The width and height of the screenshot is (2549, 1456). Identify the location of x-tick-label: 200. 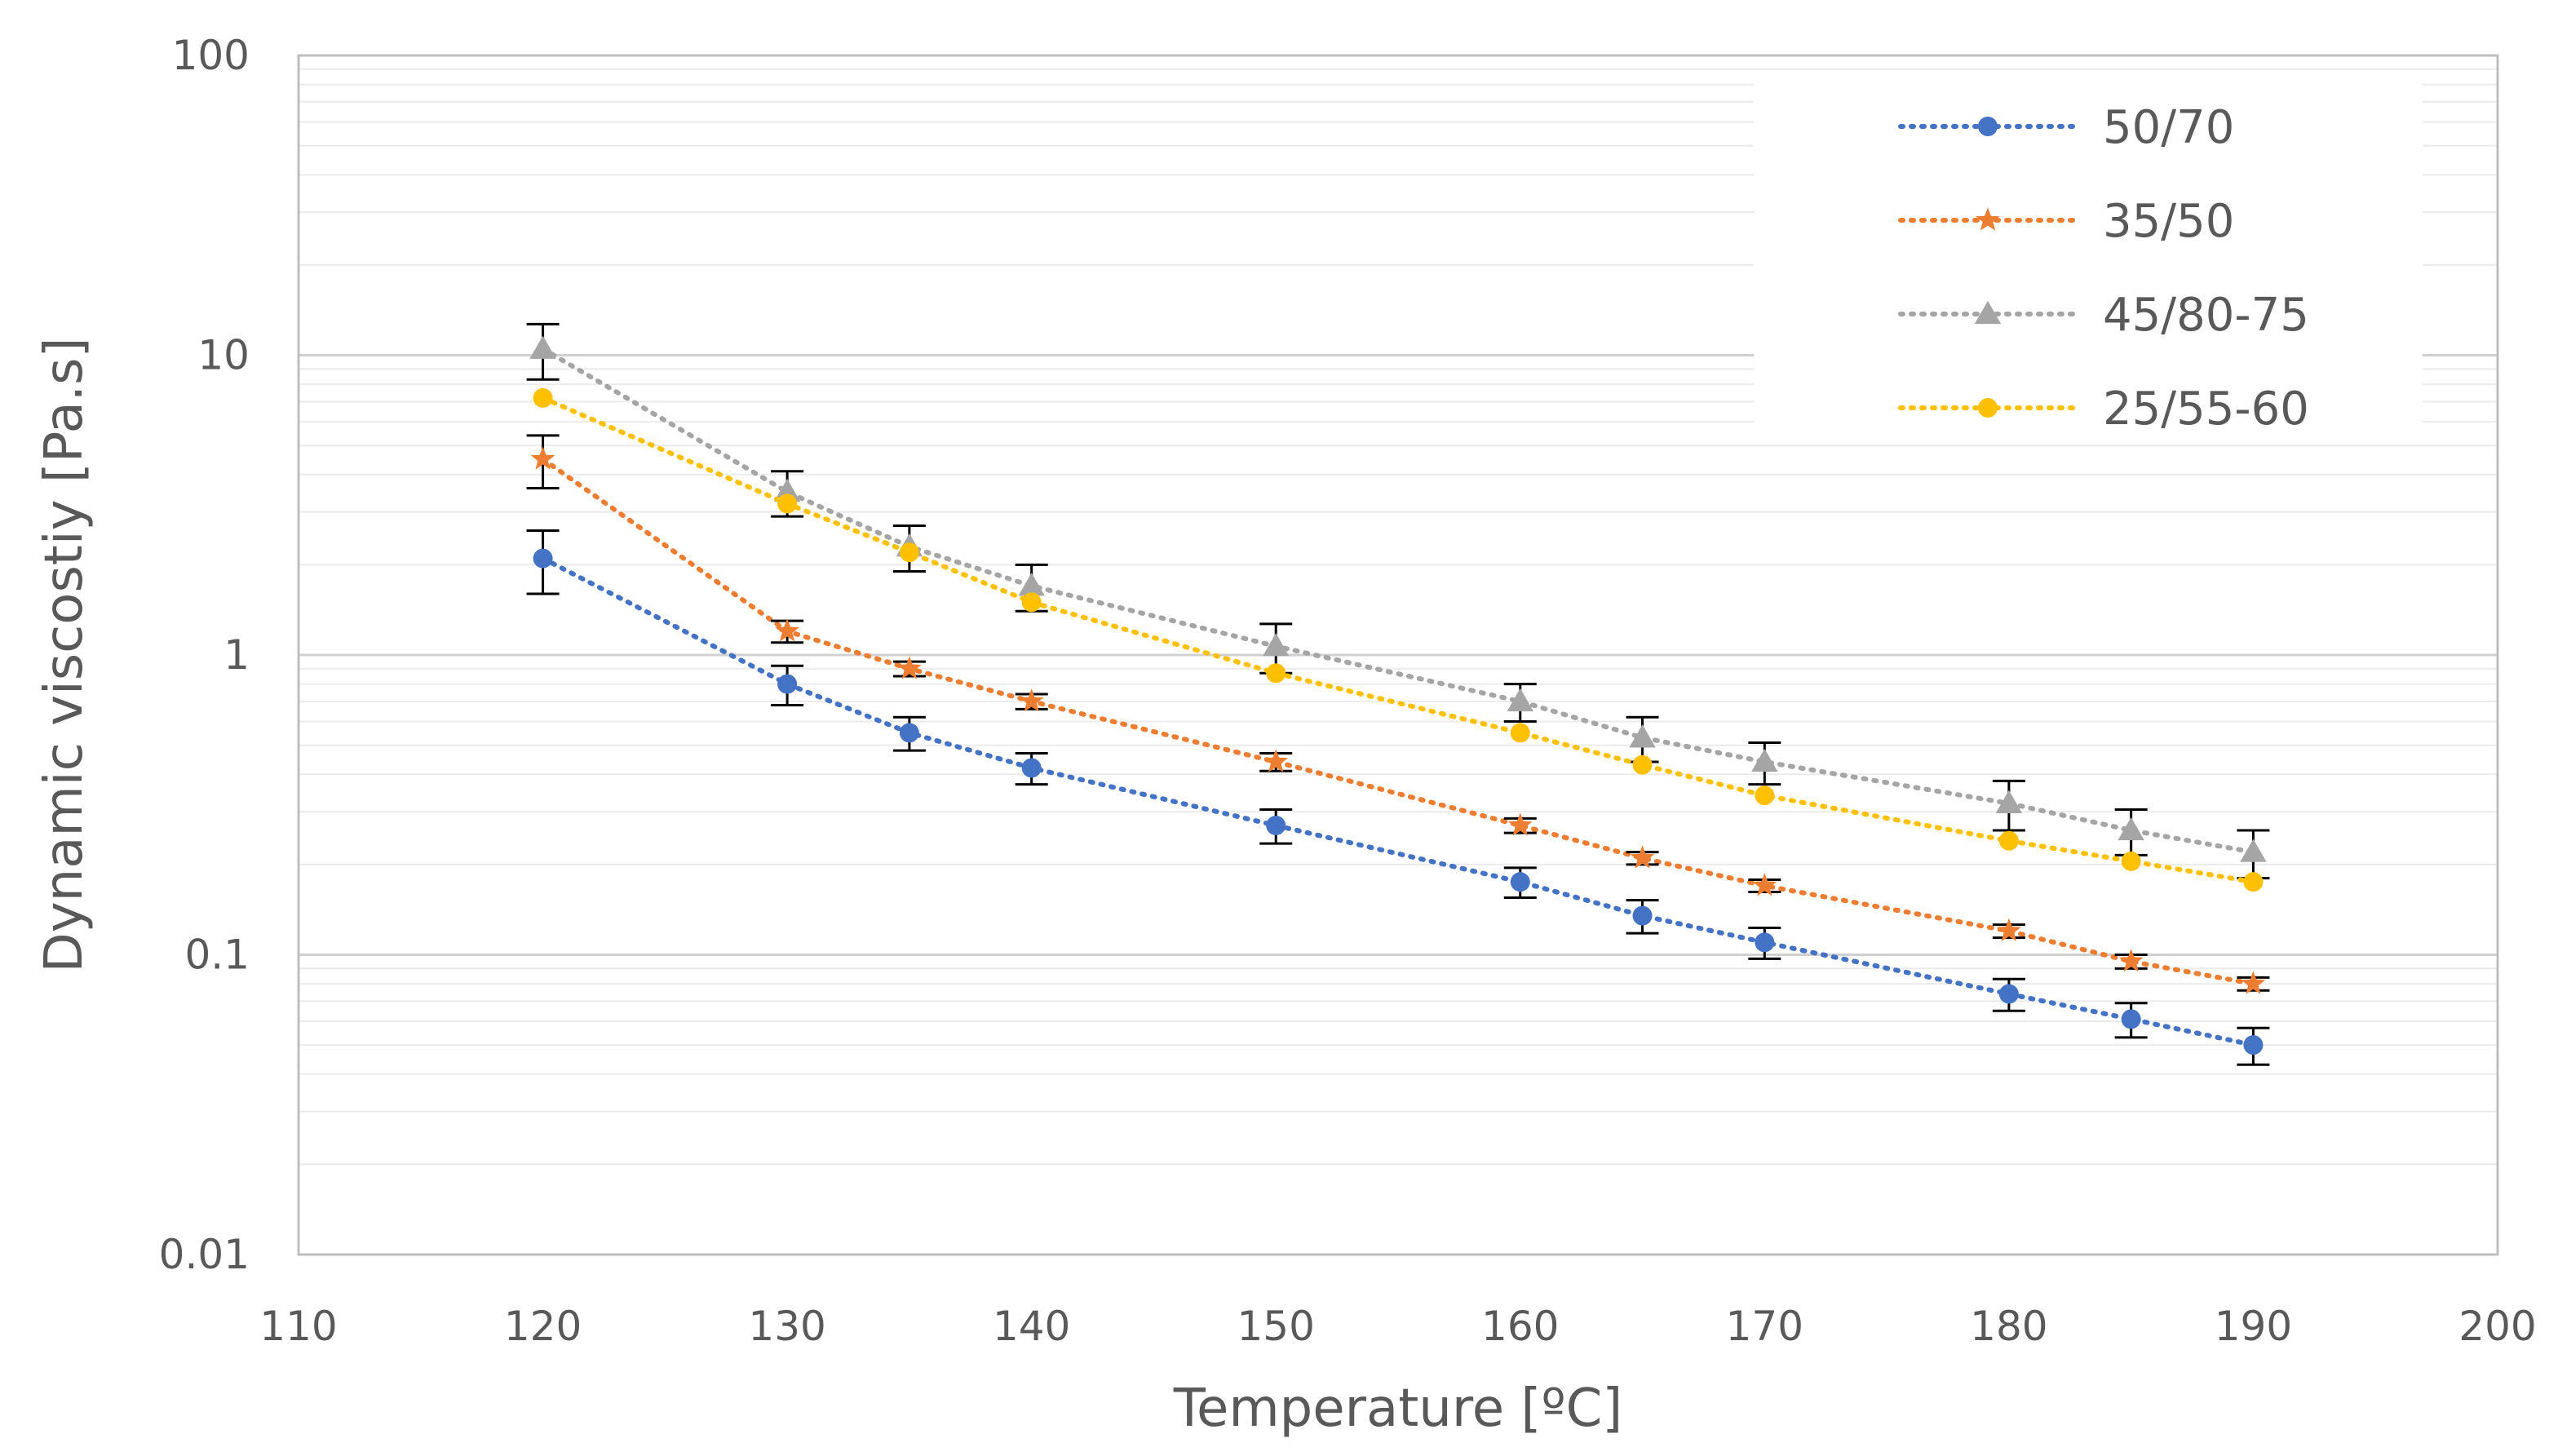
(2497, 1327).